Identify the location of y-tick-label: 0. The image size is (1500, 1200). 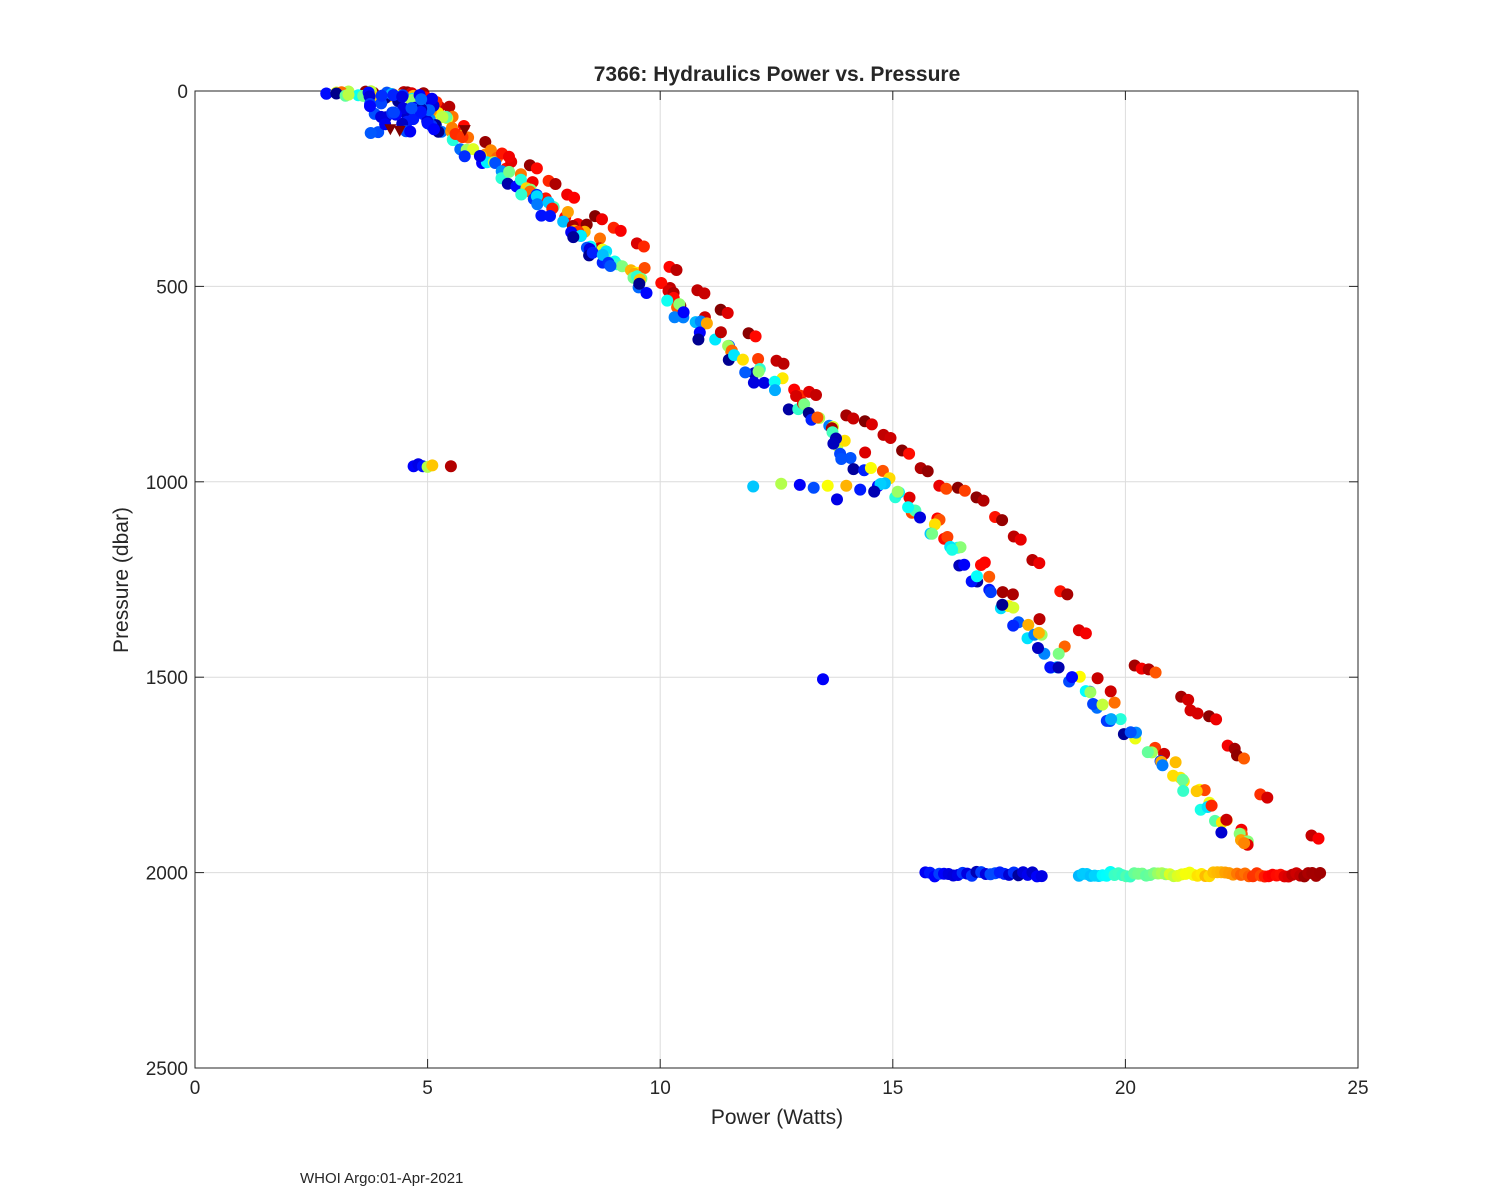
(182, 92).